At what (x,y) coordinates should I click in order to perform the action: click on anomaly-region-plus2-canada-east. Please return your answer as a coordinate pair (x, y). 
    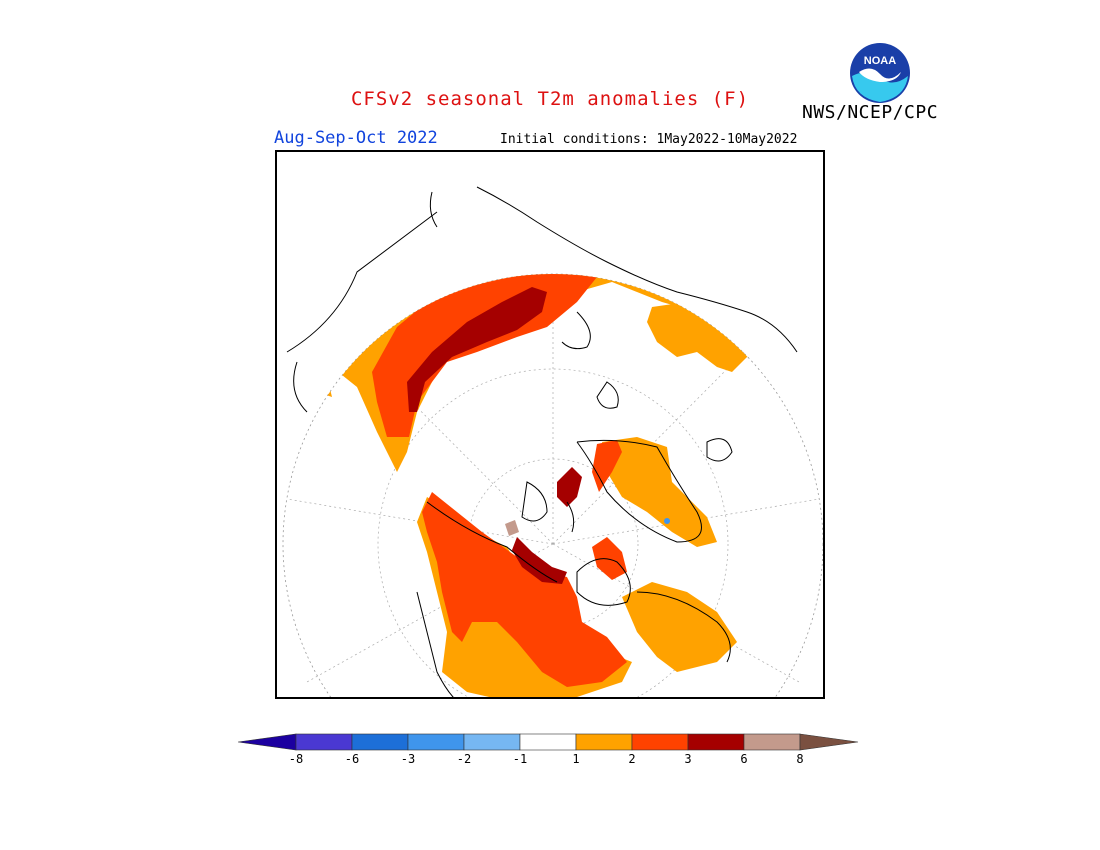
    Looking at the image, I should click on (609, 558).